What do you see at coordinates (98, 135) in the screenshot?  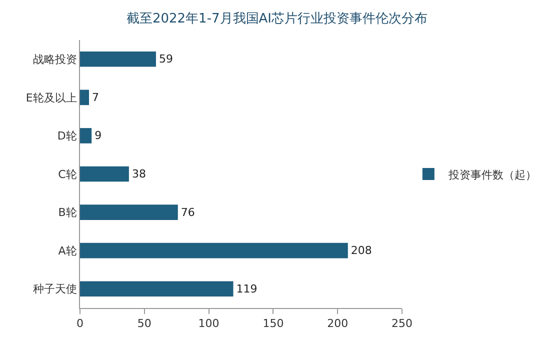 I see `data-label: 9` at bounding box center [98, 135].